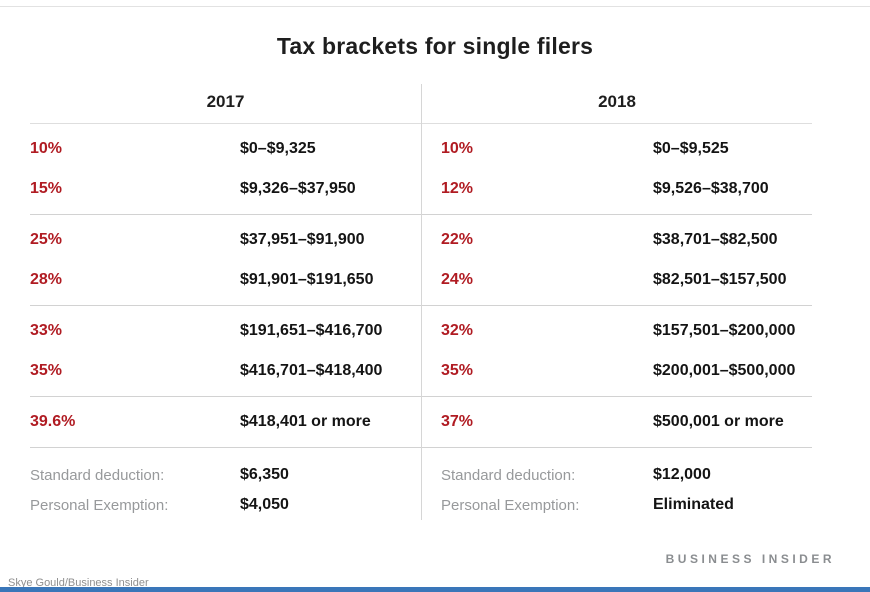 The image size is (870, 592). I want to click on bracket-rate: 32%, so click(457, 330).